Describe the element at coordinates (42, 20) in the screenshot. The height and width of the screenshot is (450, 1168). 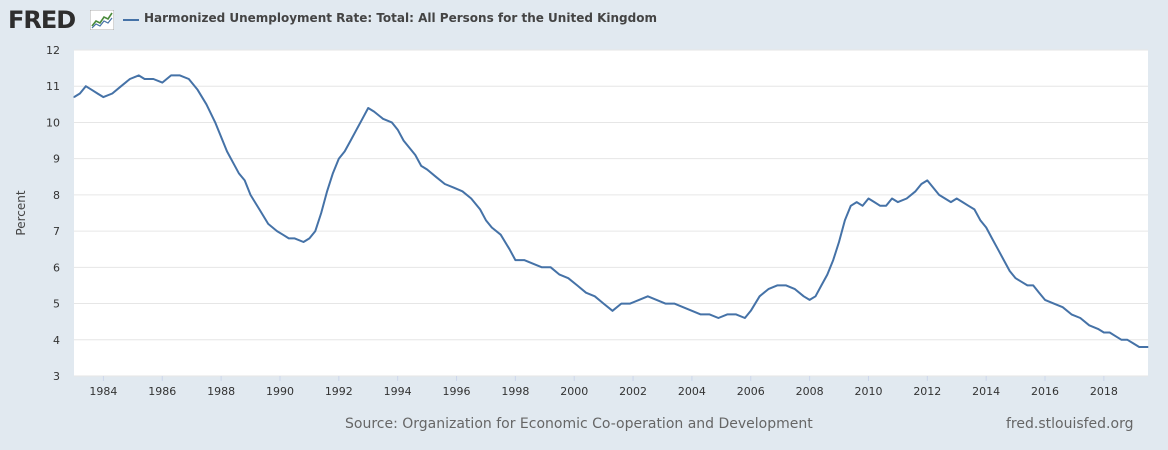
I see `fred-logo: FRED` at that location.